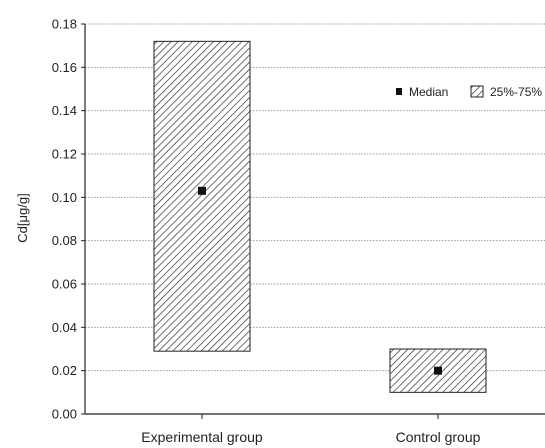 This screenshot has width=545, height=448. What do you see at coordinates (64, 284) in the screenshot?
I see `y-tick-label: 0.06` at bounding box center [64, 284].